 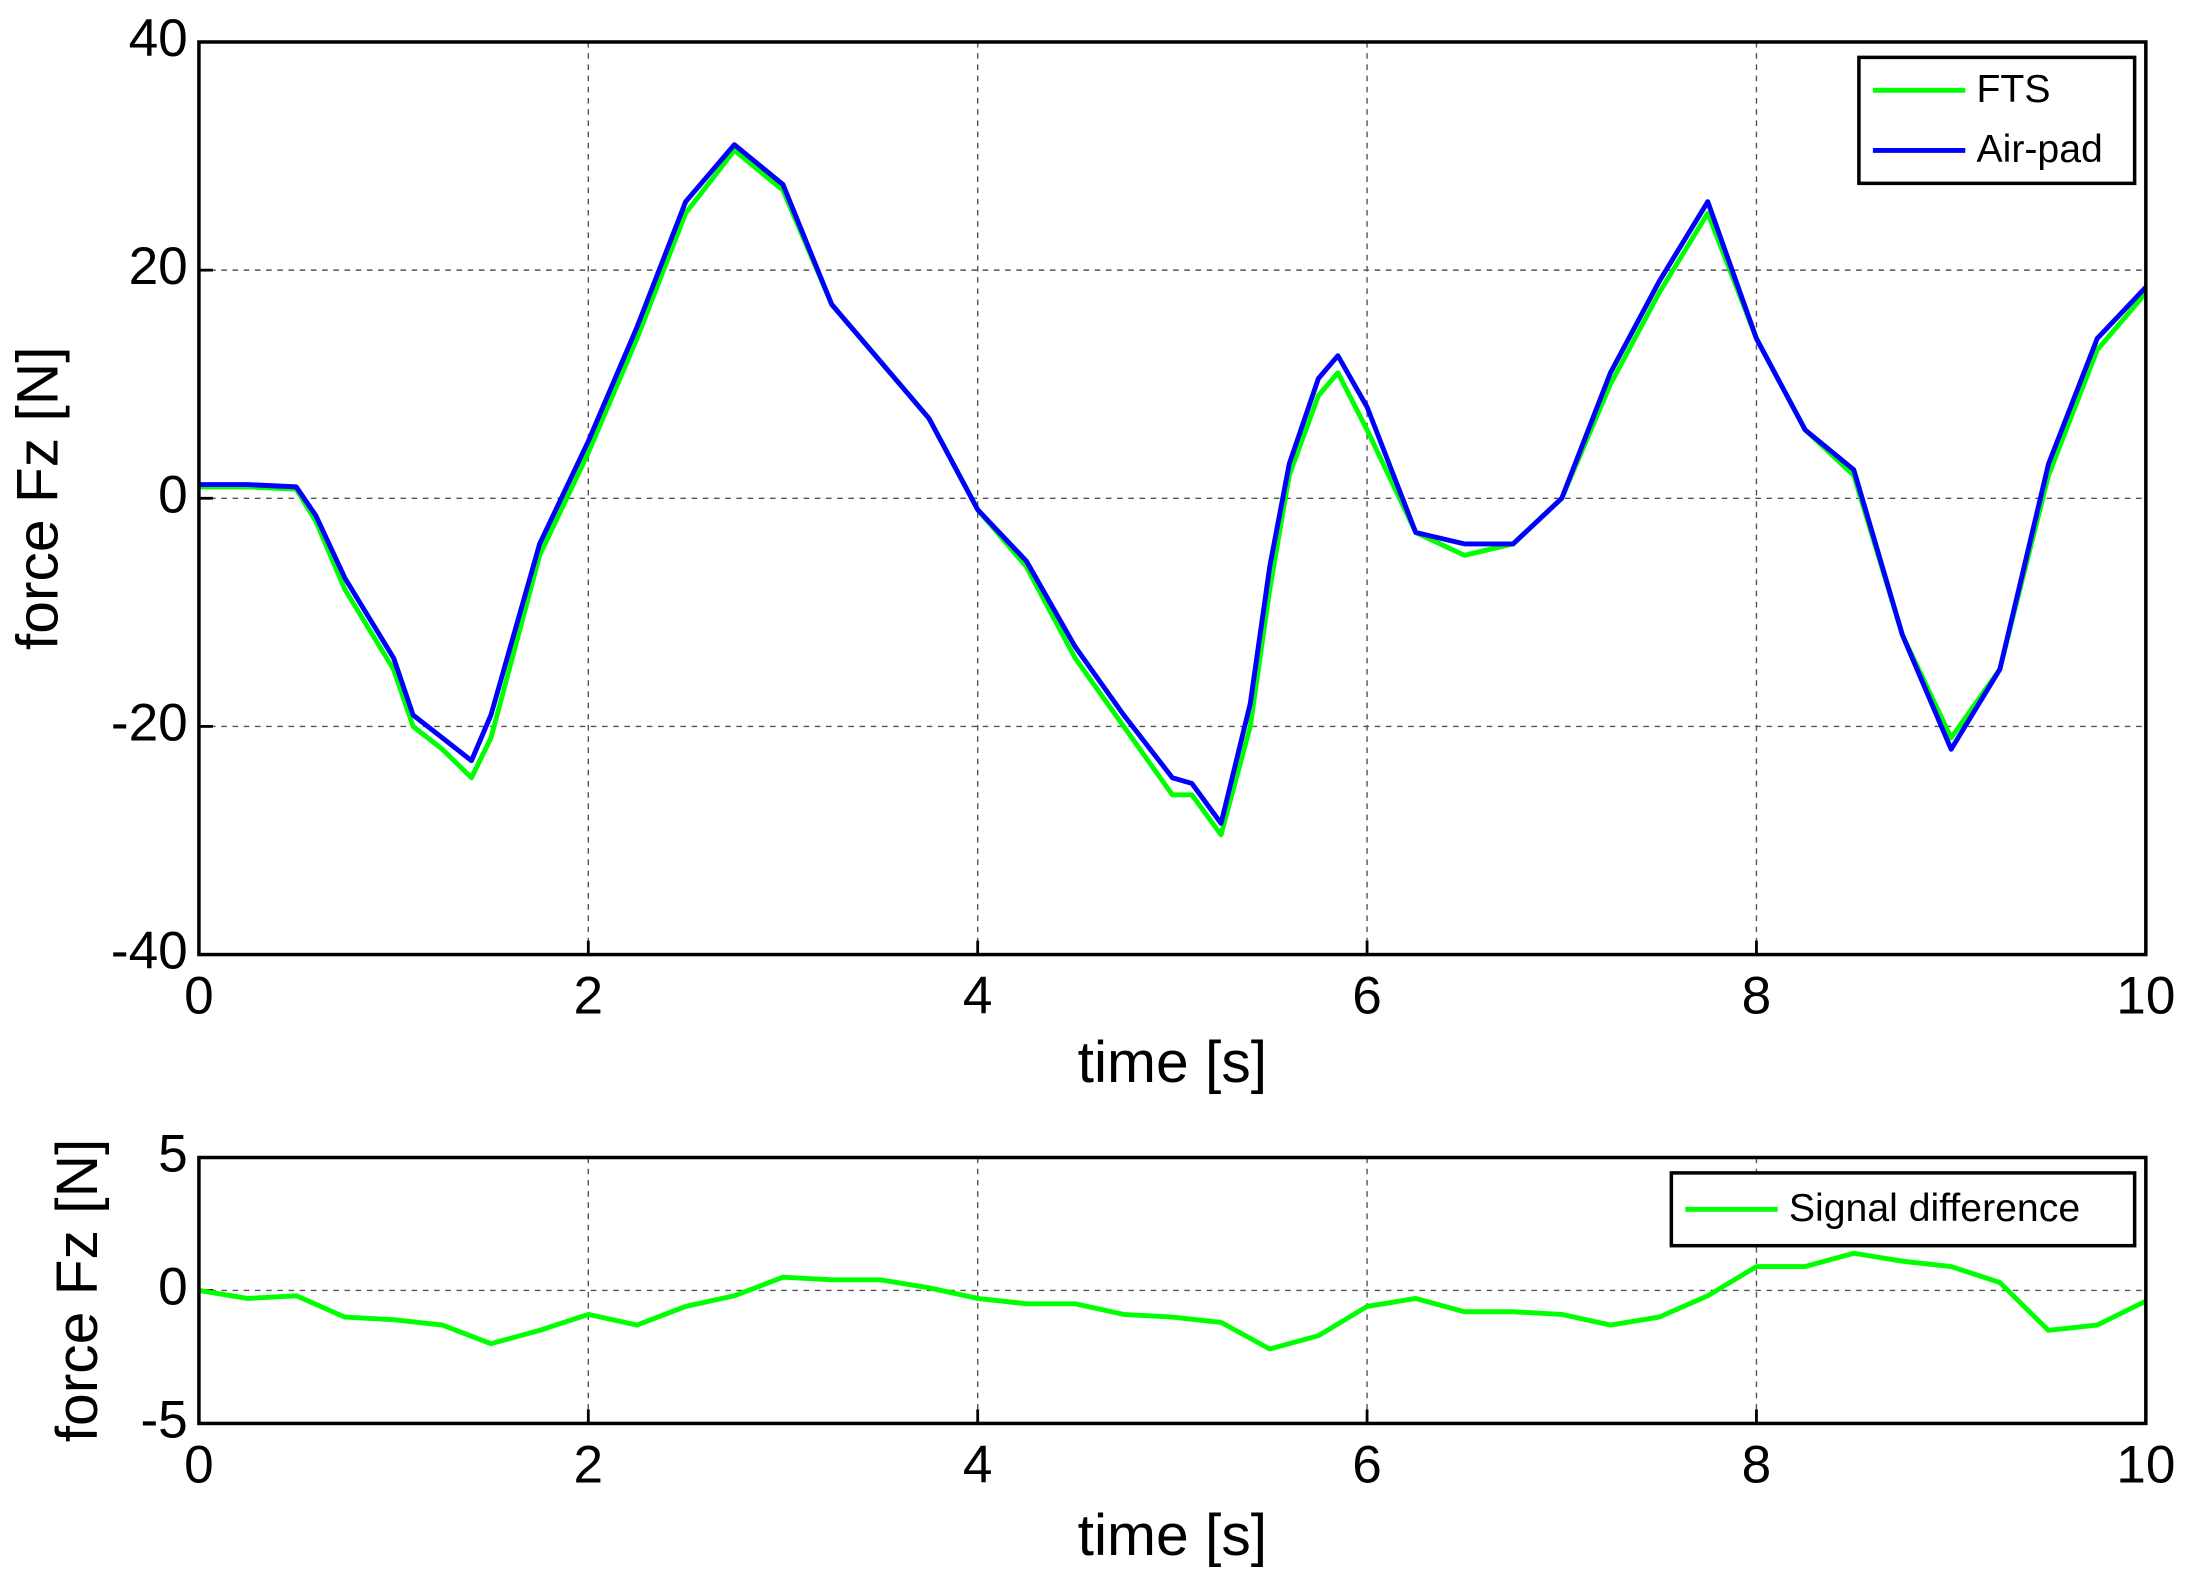 I want to click on data-line, so click(x=1172, y=1301).